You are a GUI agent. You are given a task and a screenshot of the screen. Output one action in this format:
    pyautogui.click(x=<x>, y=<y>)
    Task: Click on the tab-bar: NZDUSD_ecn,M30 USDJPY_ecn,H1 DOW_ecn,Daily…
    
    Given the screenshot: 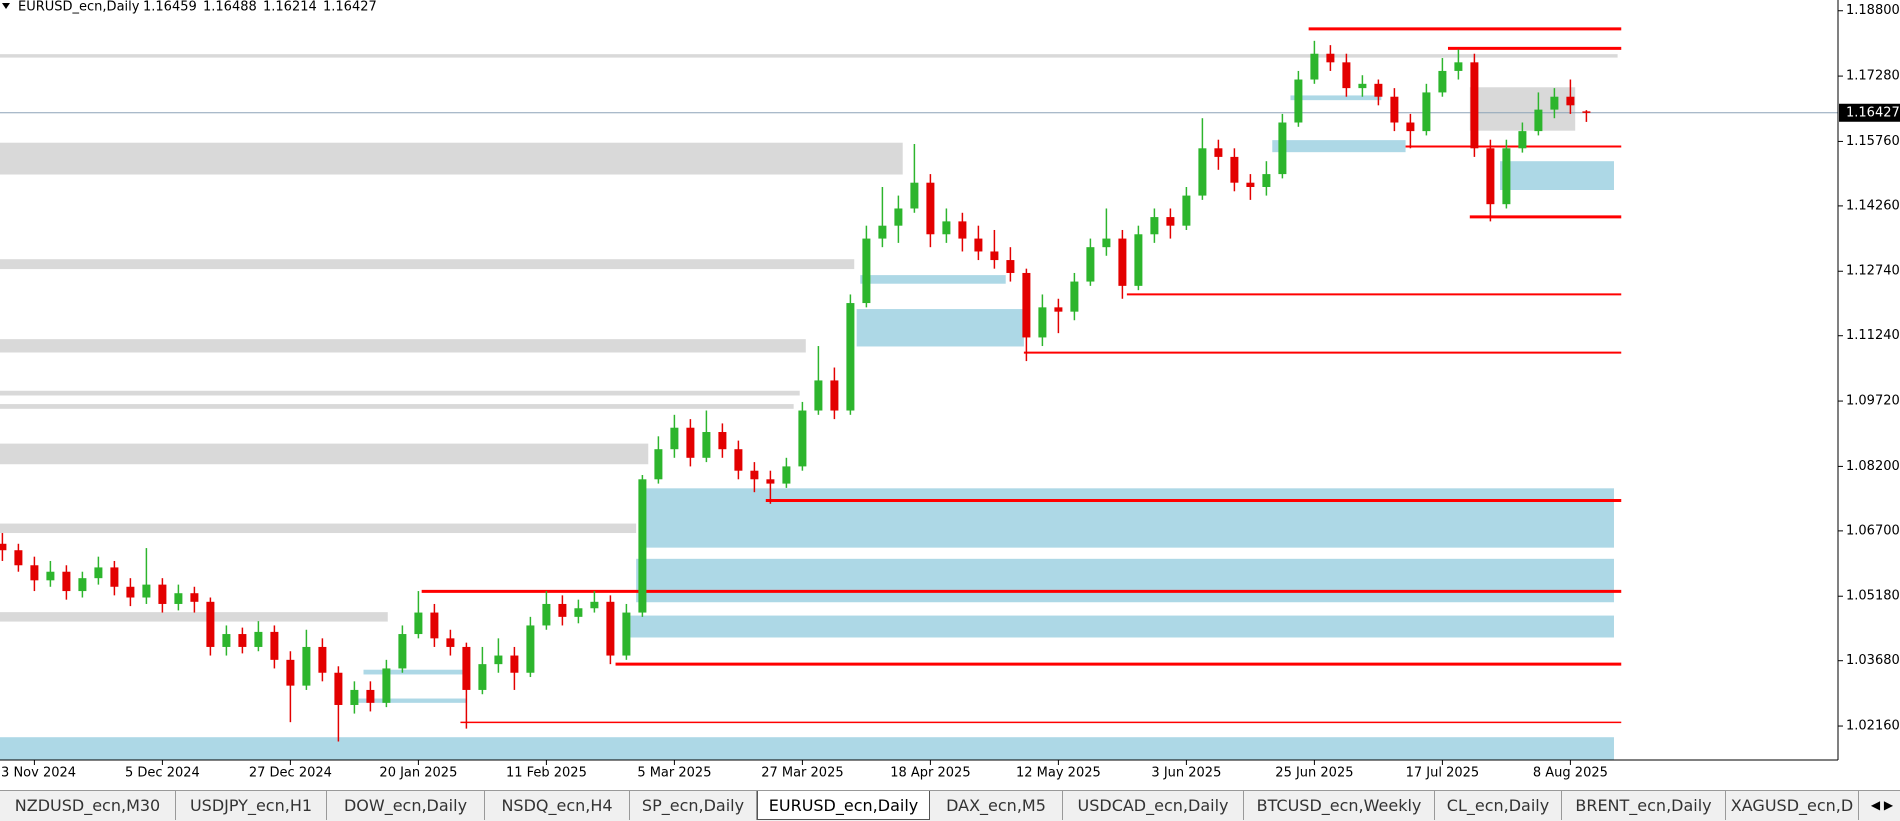 What is the action you would take?
    pyautogui.click(x=950, y=805)
    